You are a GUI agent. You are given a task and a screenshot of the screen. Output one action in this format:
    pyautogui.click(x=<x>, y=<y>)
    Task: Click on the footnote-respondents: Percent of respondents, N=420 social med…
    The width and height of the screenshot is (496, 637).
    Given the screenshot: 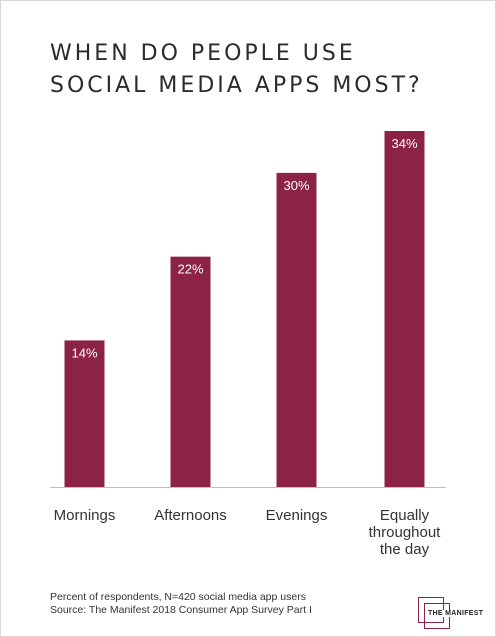 What is the action you would take?
    pyautogui.click(x=178, y=597)
    